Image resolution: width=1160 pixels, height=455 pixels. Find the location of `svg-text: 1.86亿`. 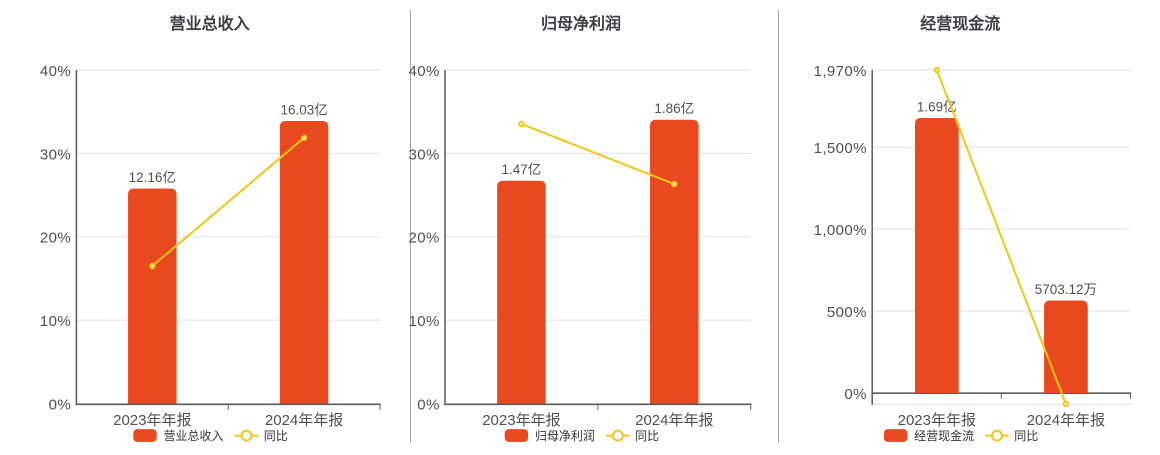

svg-text: 1.86亿 is located at coordinates (674, 108).